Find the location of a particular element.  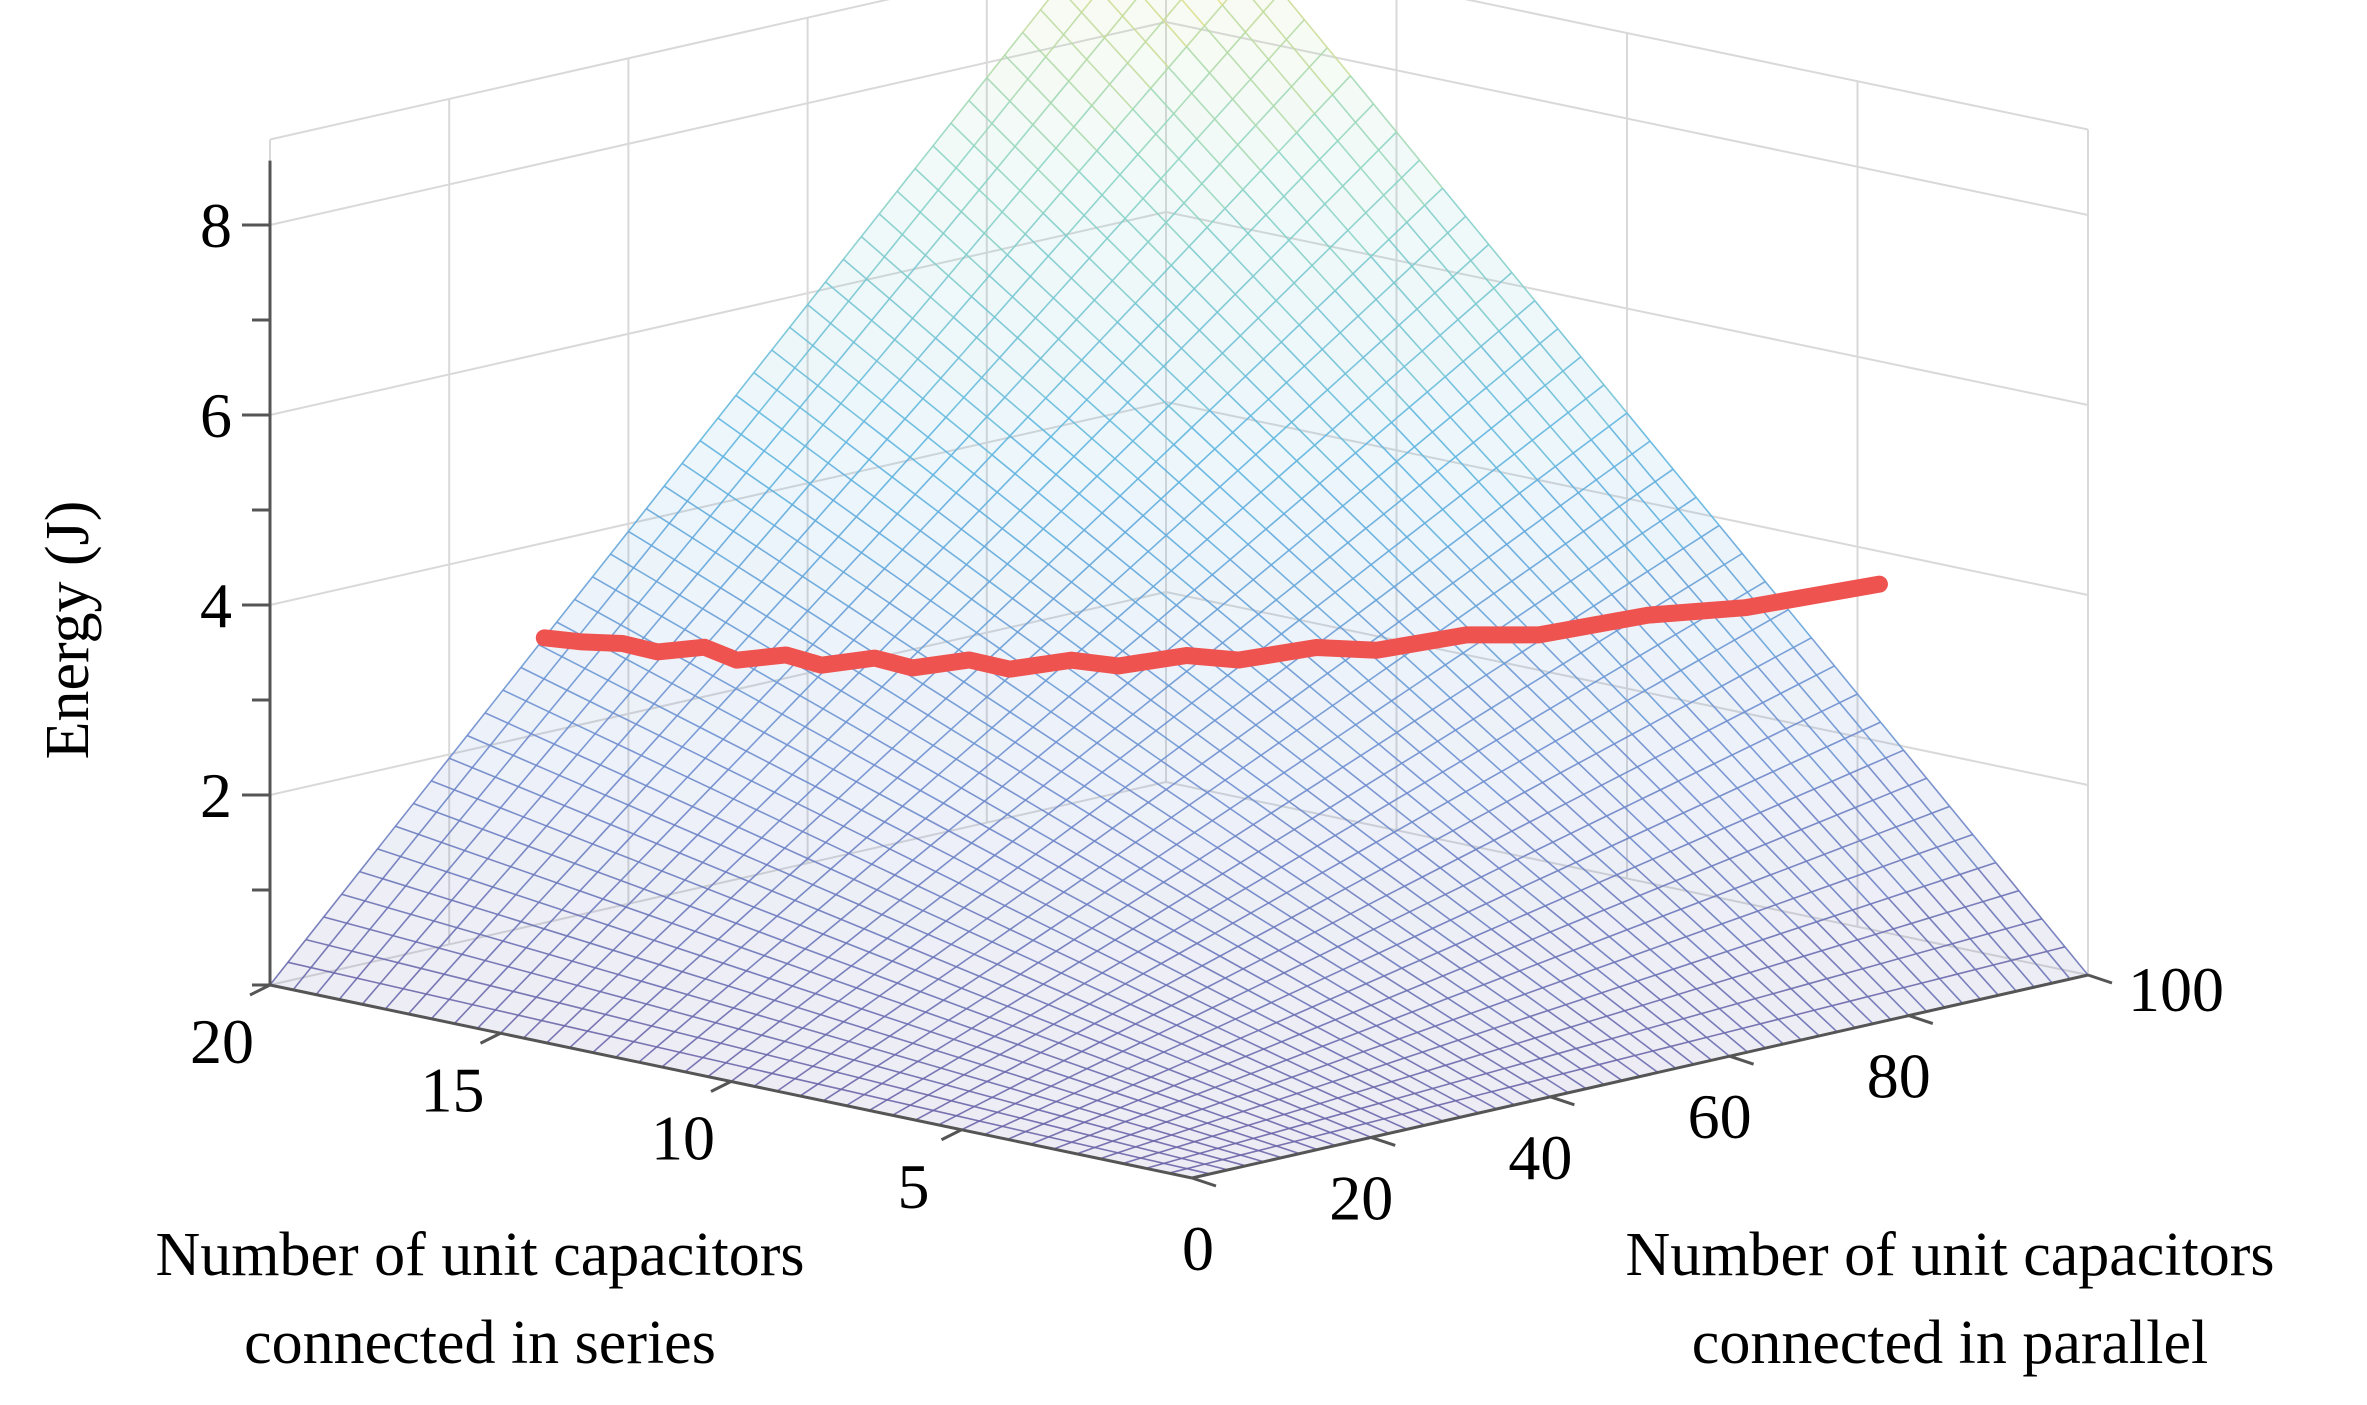

x-axis-label-line2: connected in series is located at coordinates (480, 1343).